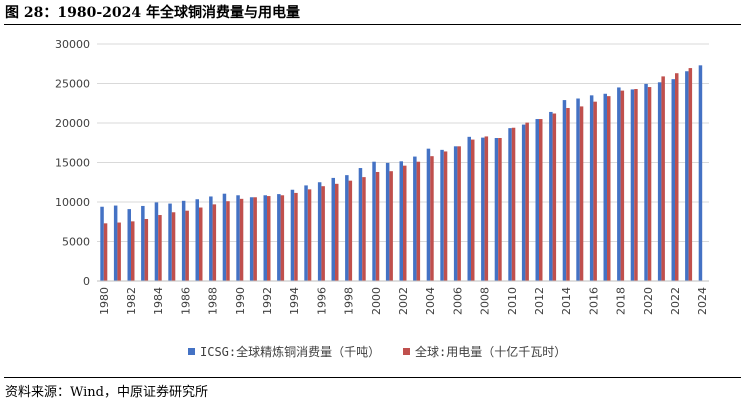 This screenshot has height=401, width=745. What do you see at coordinates (72, 123) in the screenshot?
I see `y-tick-label: 20000` at bounding box center [72, 123].